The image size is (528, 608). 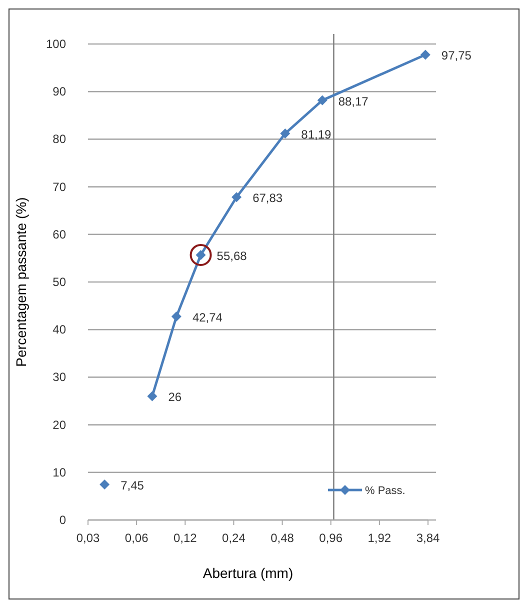 What do you see at coordinates (380, 538) in the screenshot?
I see `x-tick-label: 1,92` at bounding box center [380, 538].